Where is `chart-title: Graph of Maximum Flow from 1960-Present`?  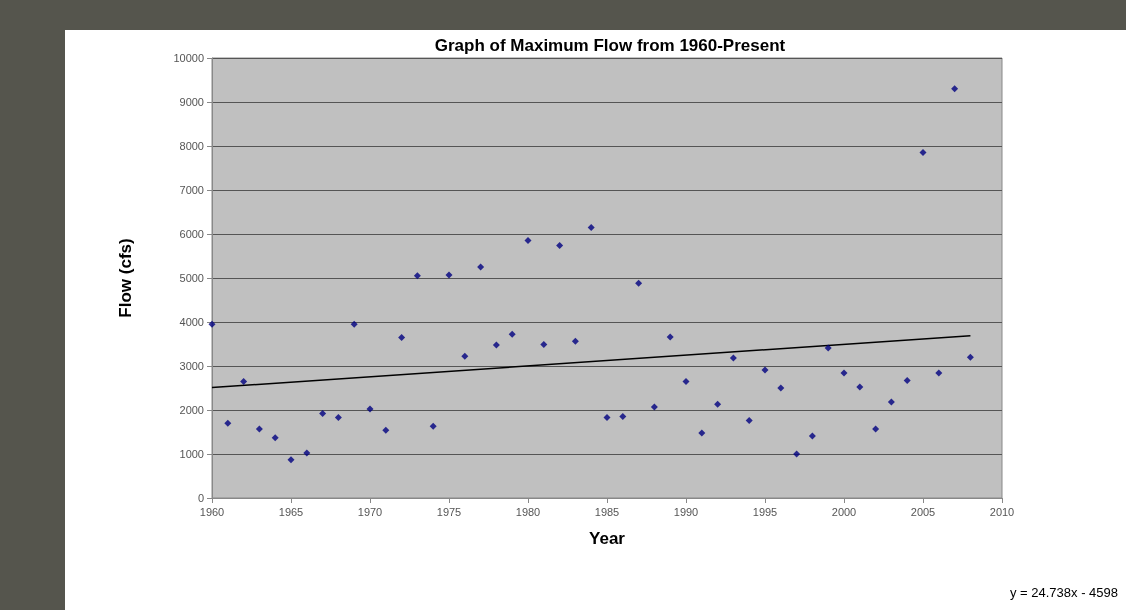
chart-title: Graph of Maximum Flow from 1960-Present is located at coordinates (610, 45).